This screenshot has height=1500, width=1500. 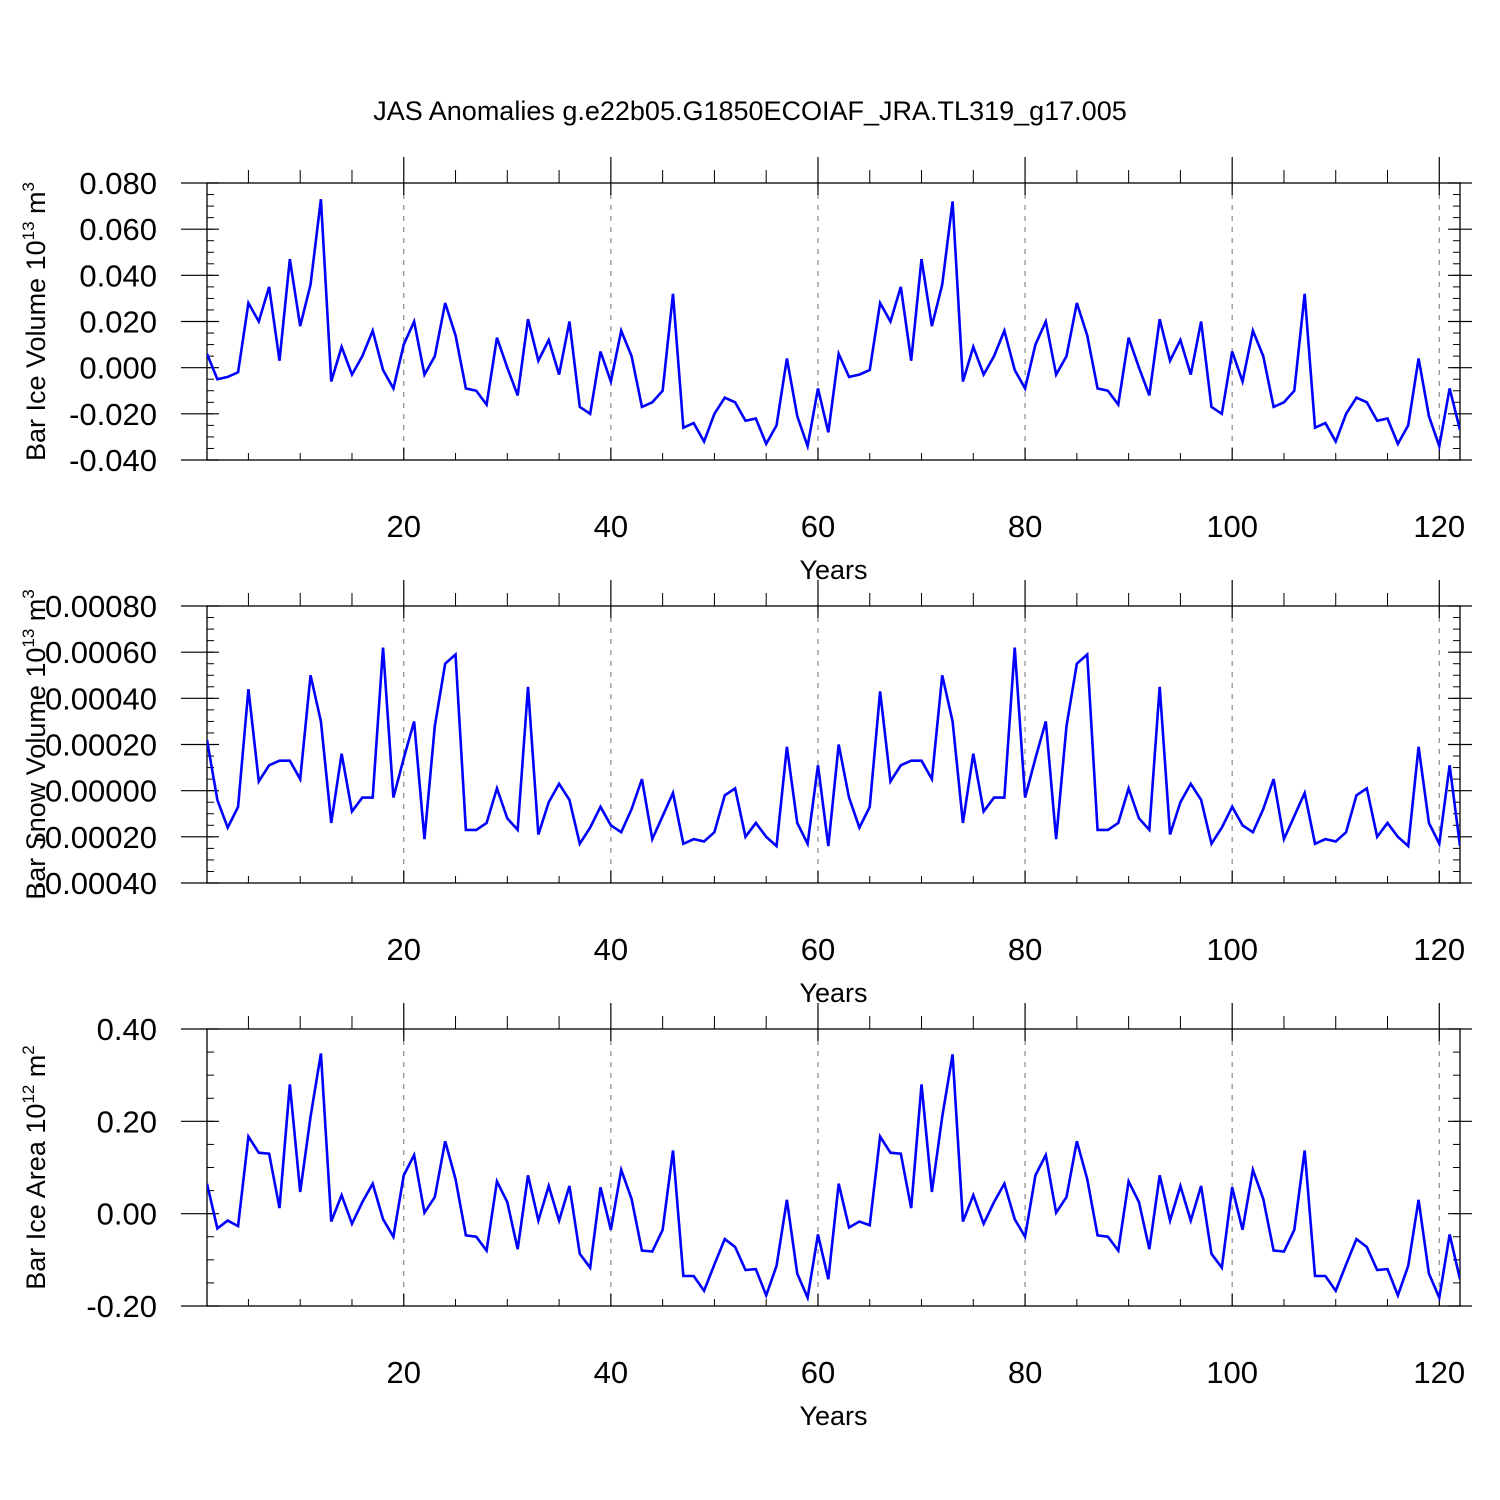 What do you see at coordinates (118, 275) in the screenshot?
I see `y-tick-label: 0.040` at bounding box center [118, 275].